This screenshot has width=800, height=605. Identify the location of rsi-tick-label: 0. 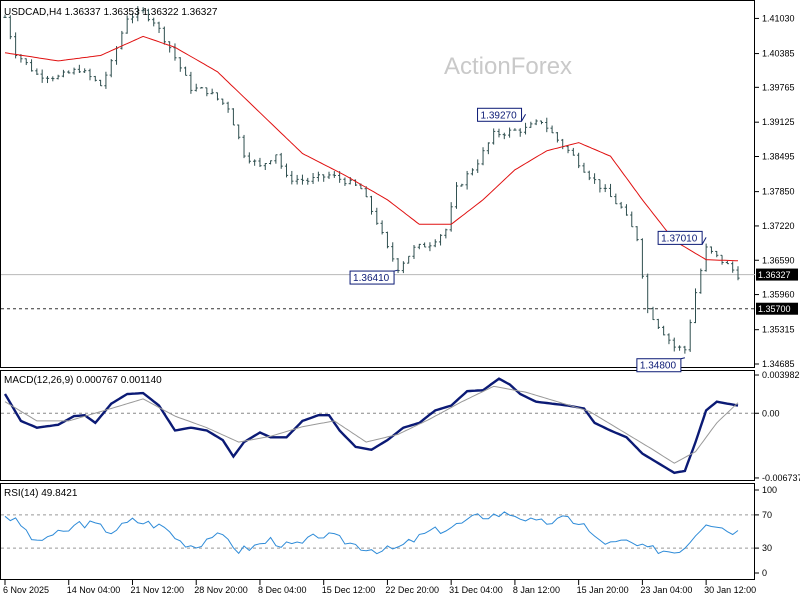
(764, 573).